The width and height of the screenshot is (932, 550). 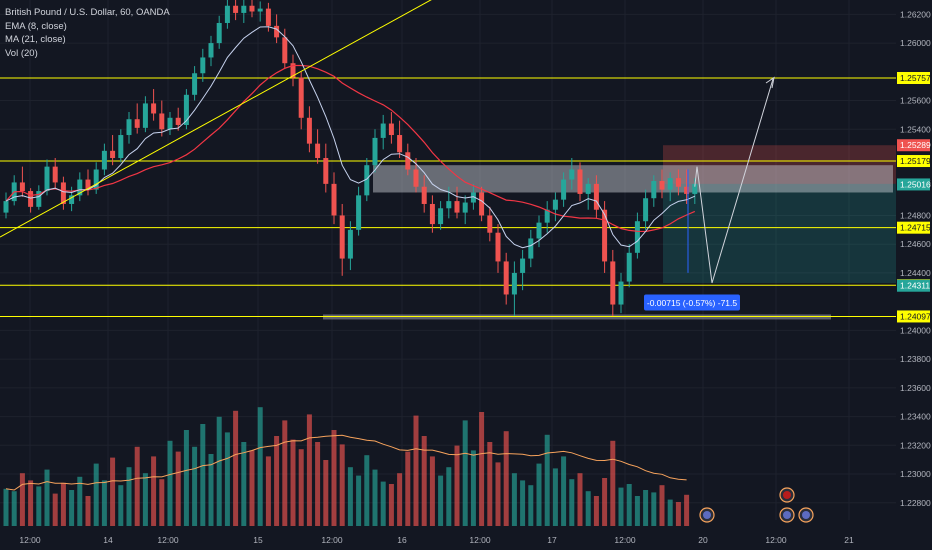 I want to click on price-tick-label: 1.23400, so click(x=915, y=417).